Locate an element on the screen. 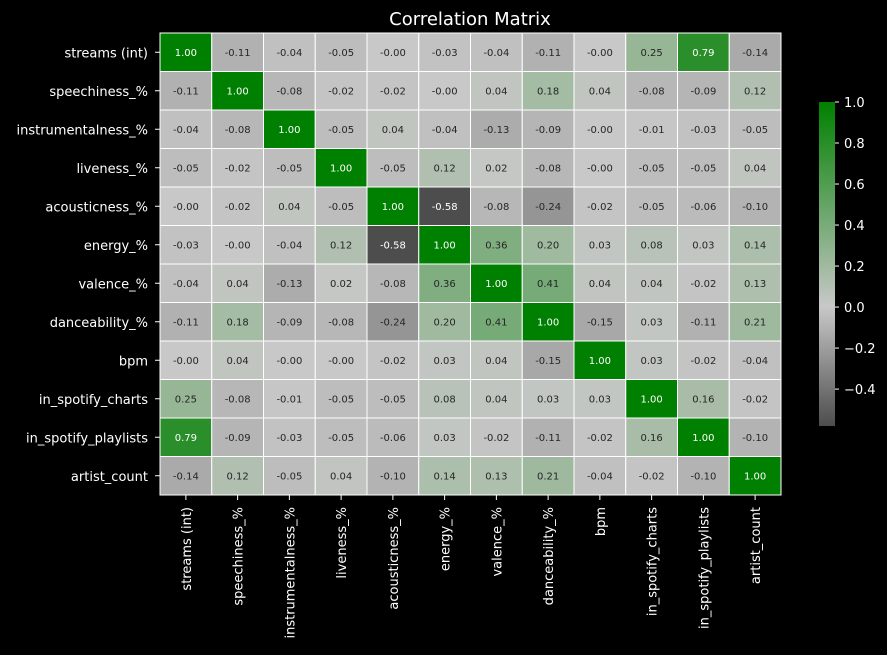  colorbar-tick-label: 0.2 is located at coordinates (854, 267).